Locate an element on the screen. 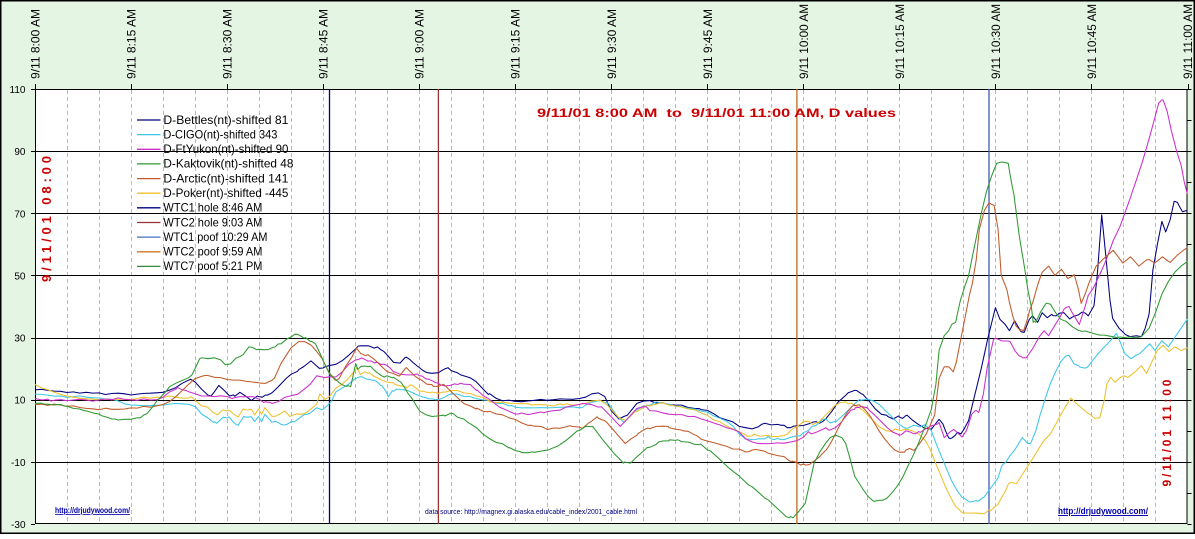 This screenshot has width=1195, height=539. svg-text: 110 is located at coordinates (18, 90).